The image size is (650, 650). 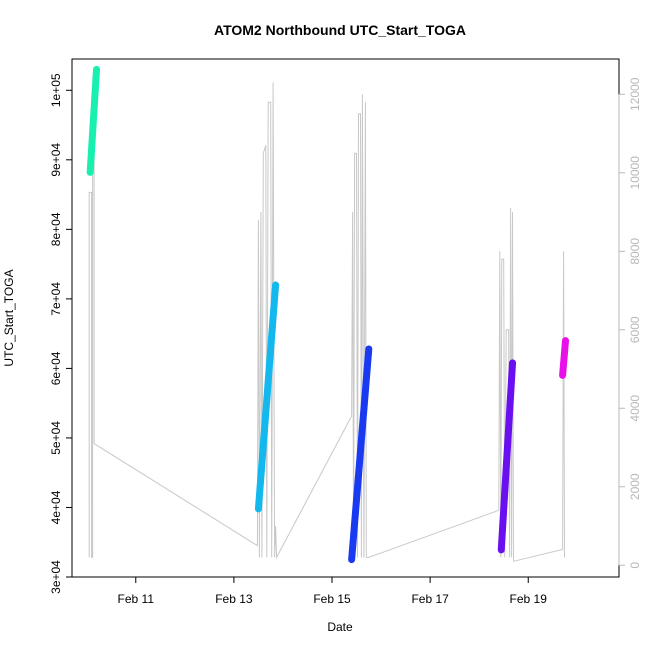 I want to click on series-3-points, so click(x=360, y=454).